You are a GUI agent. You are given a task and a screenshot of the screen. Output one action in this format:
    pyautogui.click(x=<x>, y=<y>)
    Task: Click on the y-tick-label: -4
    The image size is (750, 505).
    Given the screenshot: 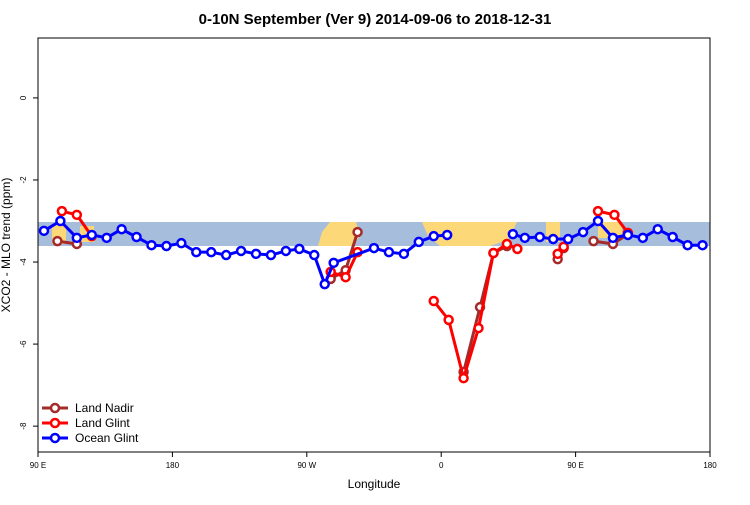 What is the action you would take?
    pyautogui.click(x=23, y=262)
    